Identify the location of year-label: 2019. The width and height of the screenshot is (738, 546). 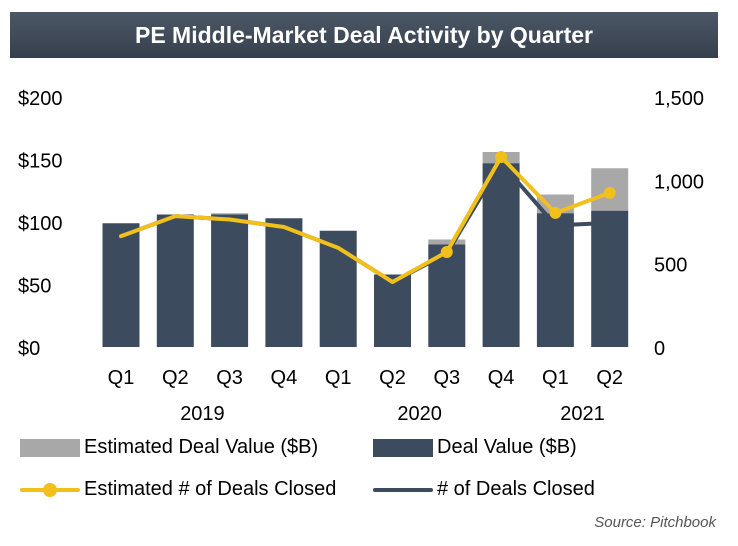
(202, 414).